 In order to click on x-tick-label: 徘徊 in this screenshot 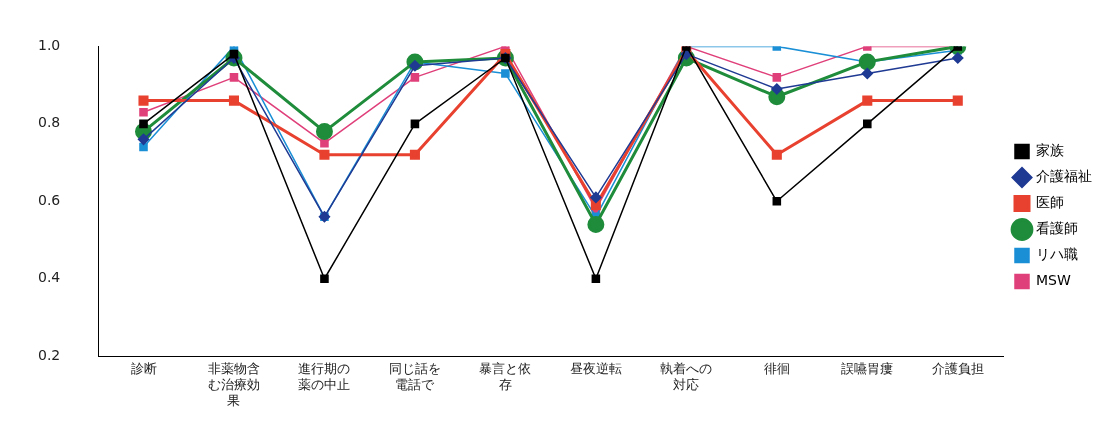, I will do `click(776, 369)`.